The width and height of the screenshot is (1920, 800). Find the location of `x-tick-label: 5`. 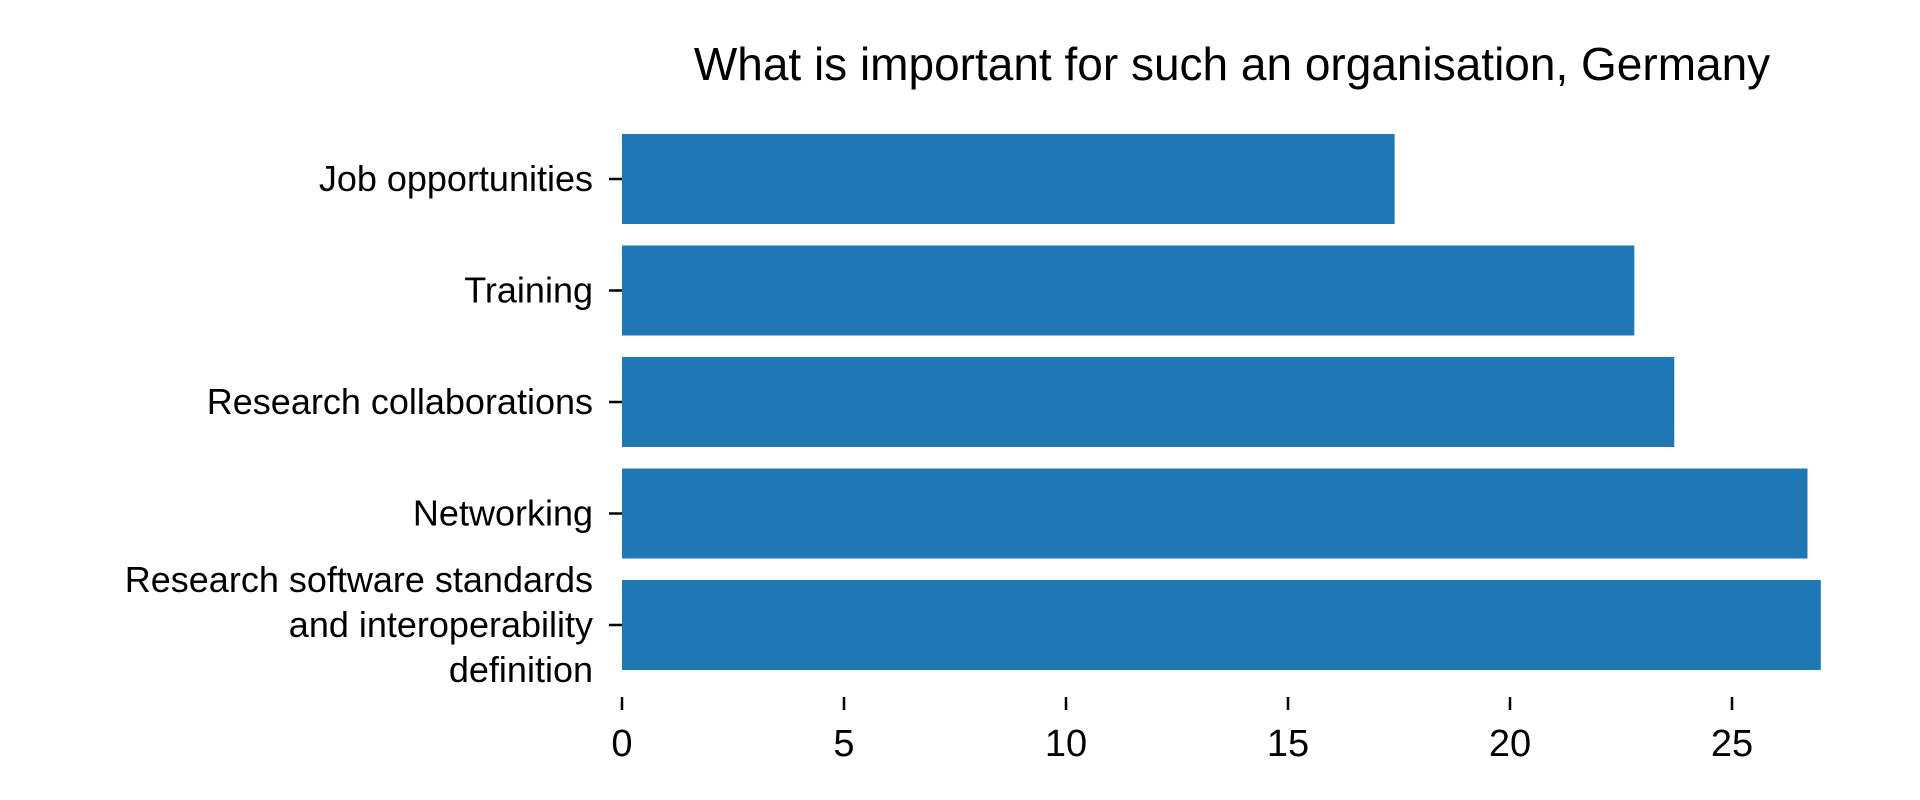

x-tick-label: 5 is located at coordinates (843, 744).